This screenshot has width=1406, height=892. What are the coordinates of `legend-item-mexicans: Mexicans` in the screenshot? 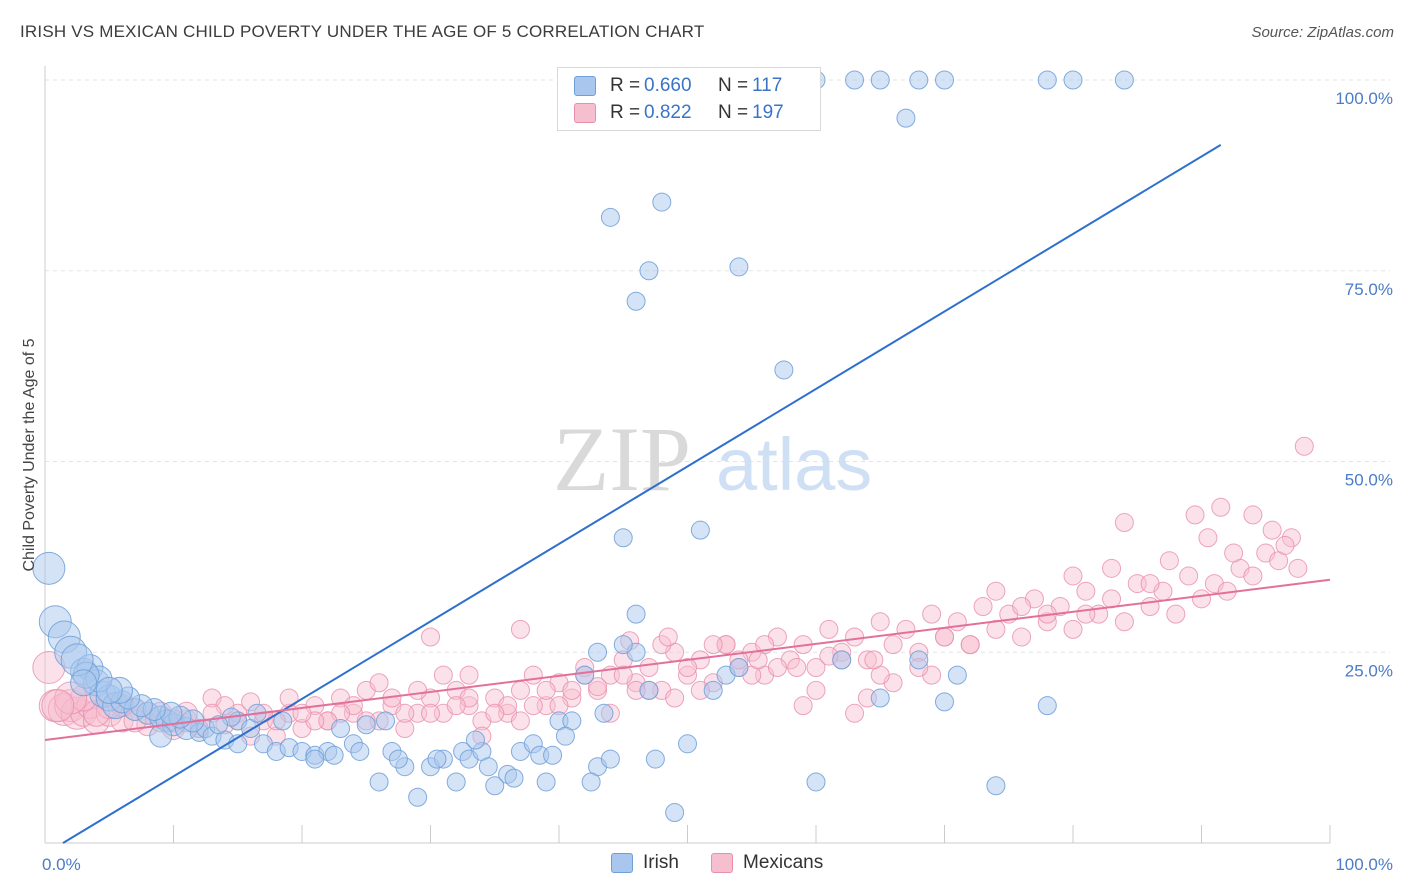 It's located at (767, 863).